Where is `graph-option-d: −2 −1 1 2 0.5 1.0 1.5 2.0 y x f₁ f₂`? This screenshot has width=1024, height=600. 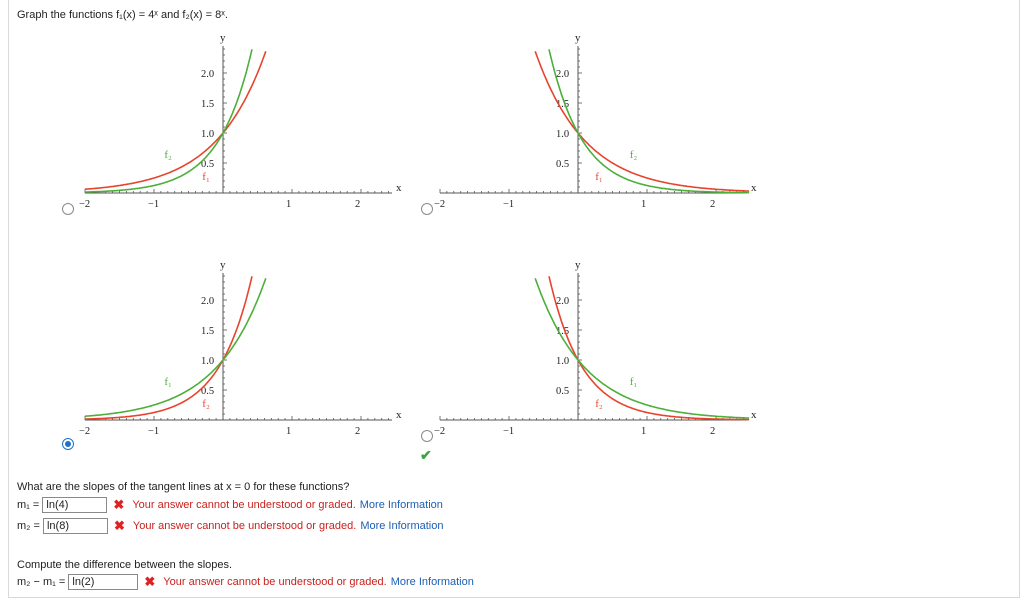 graph-option-d: −2 −1 1 2 0.5 1.0 1.5 2.0 y x f₁ f₂ is located at coordinates (595, 347).